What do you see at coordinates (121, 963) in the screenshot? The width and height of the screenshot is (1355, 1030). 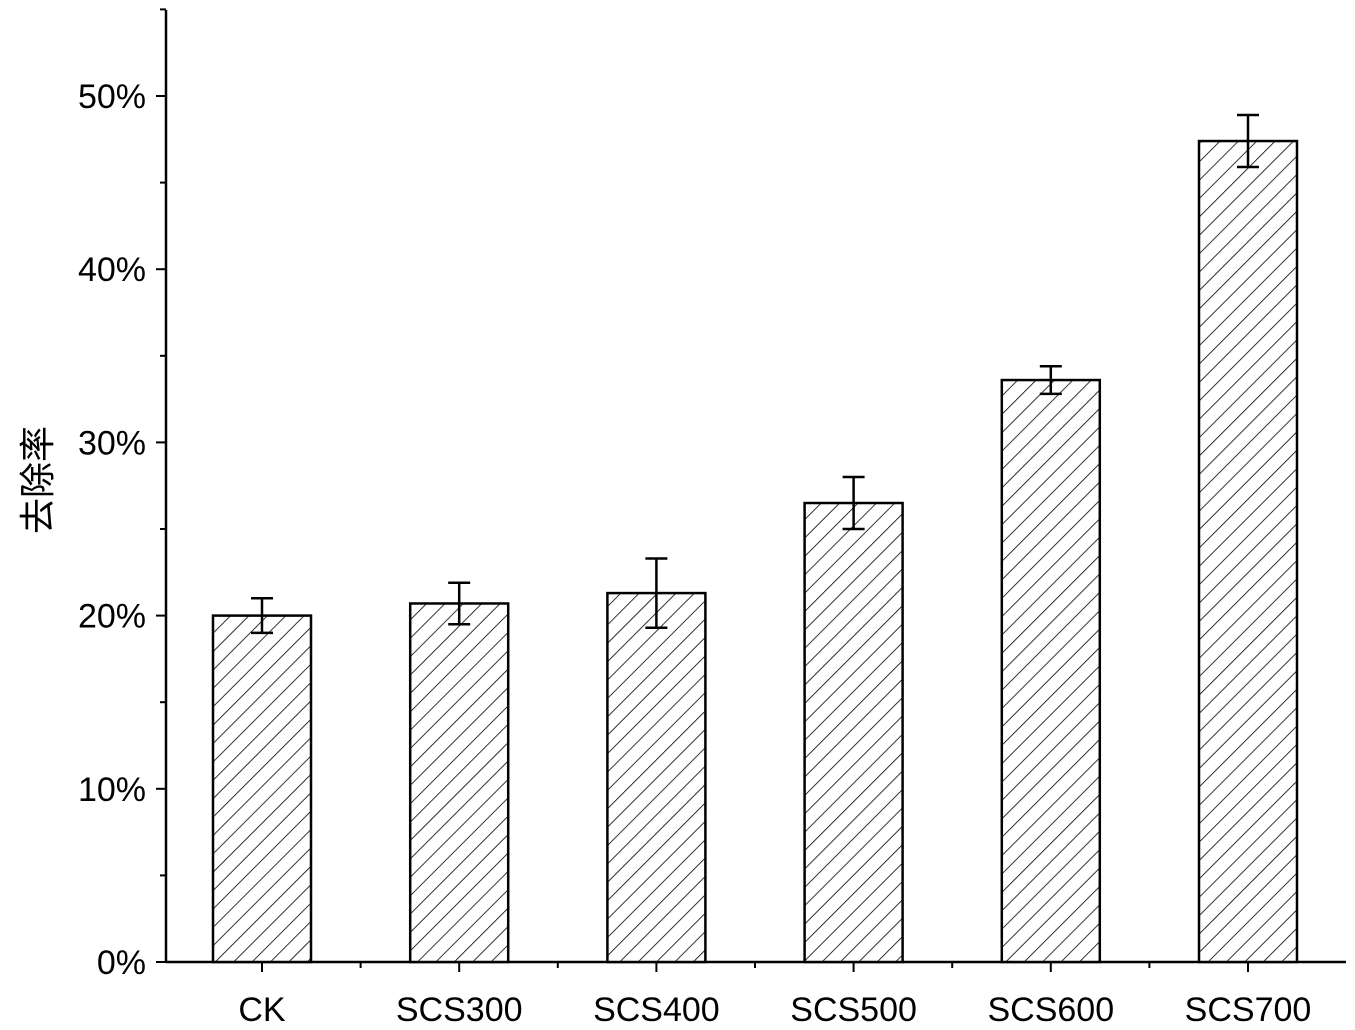 I see `y-tick-label: 0%` at bounding box center [121, 963].